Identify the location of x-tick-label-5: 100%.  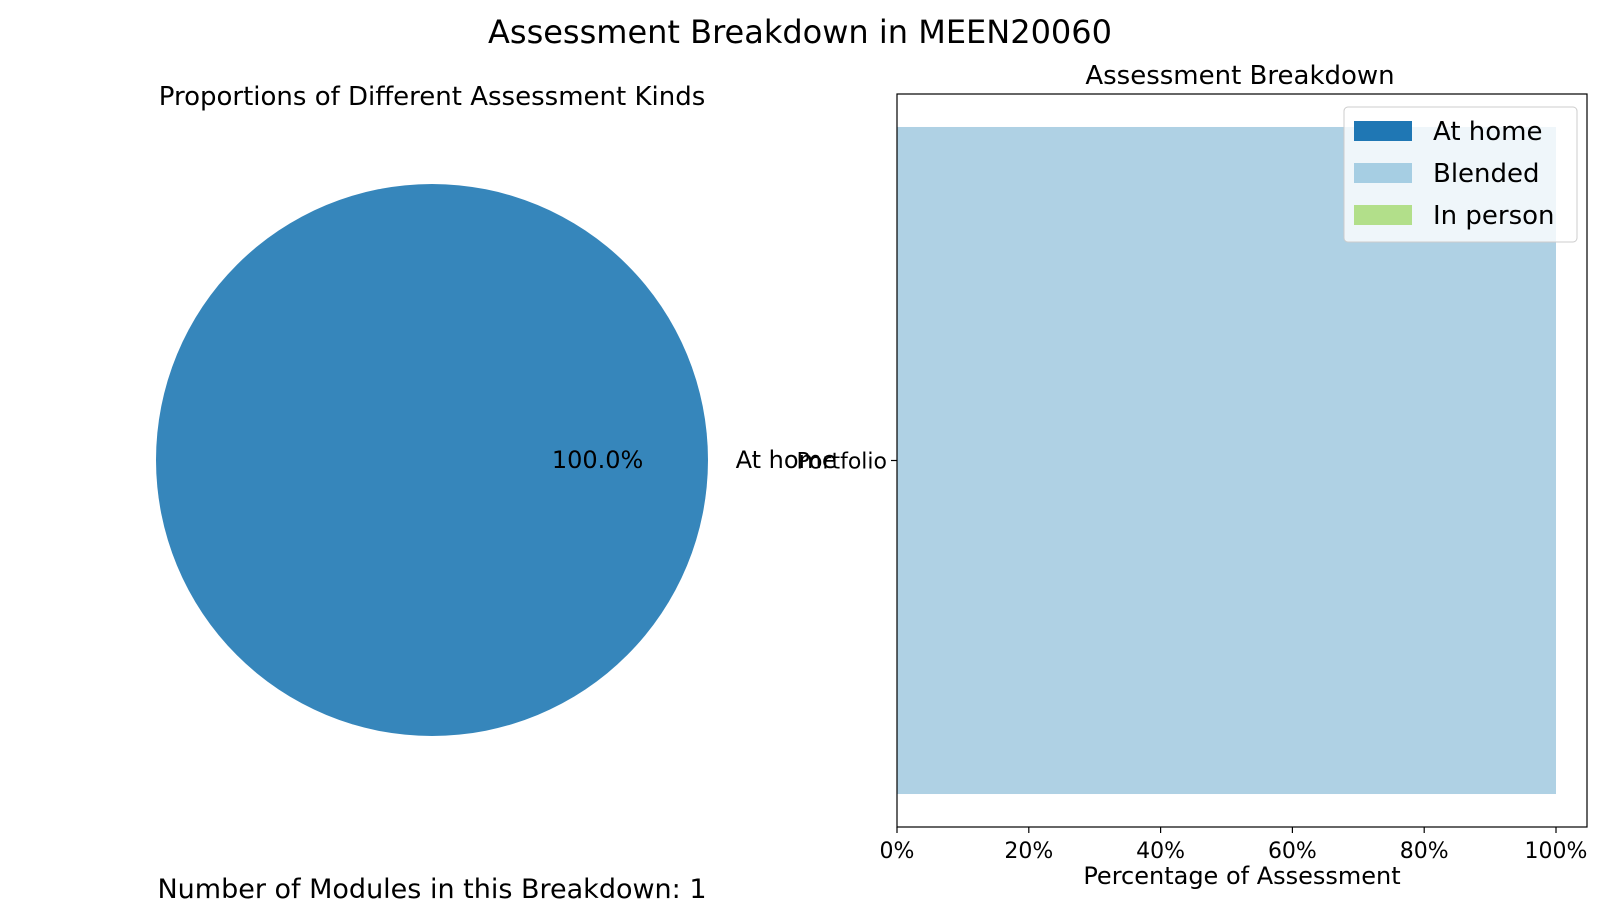
(1556, 851).